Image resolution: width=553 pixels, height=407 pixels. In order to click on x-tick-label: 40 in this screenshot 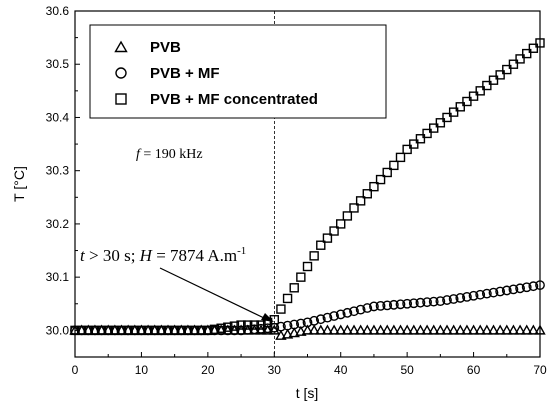, I will do `click(341, 370)`.